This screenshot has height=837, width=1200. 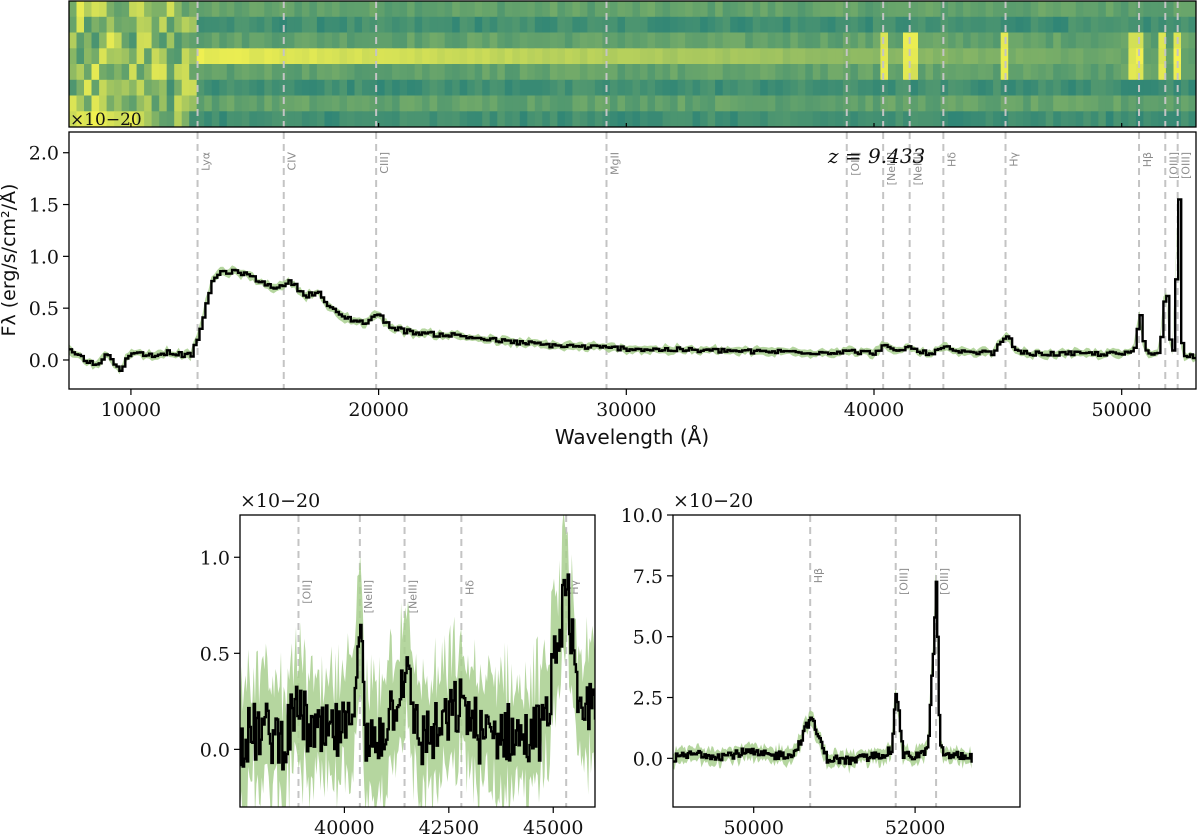 What do you see at coordinates (417, 672) in the screenshot?
I see `left-flux-line` at bounding box center [417, 672].